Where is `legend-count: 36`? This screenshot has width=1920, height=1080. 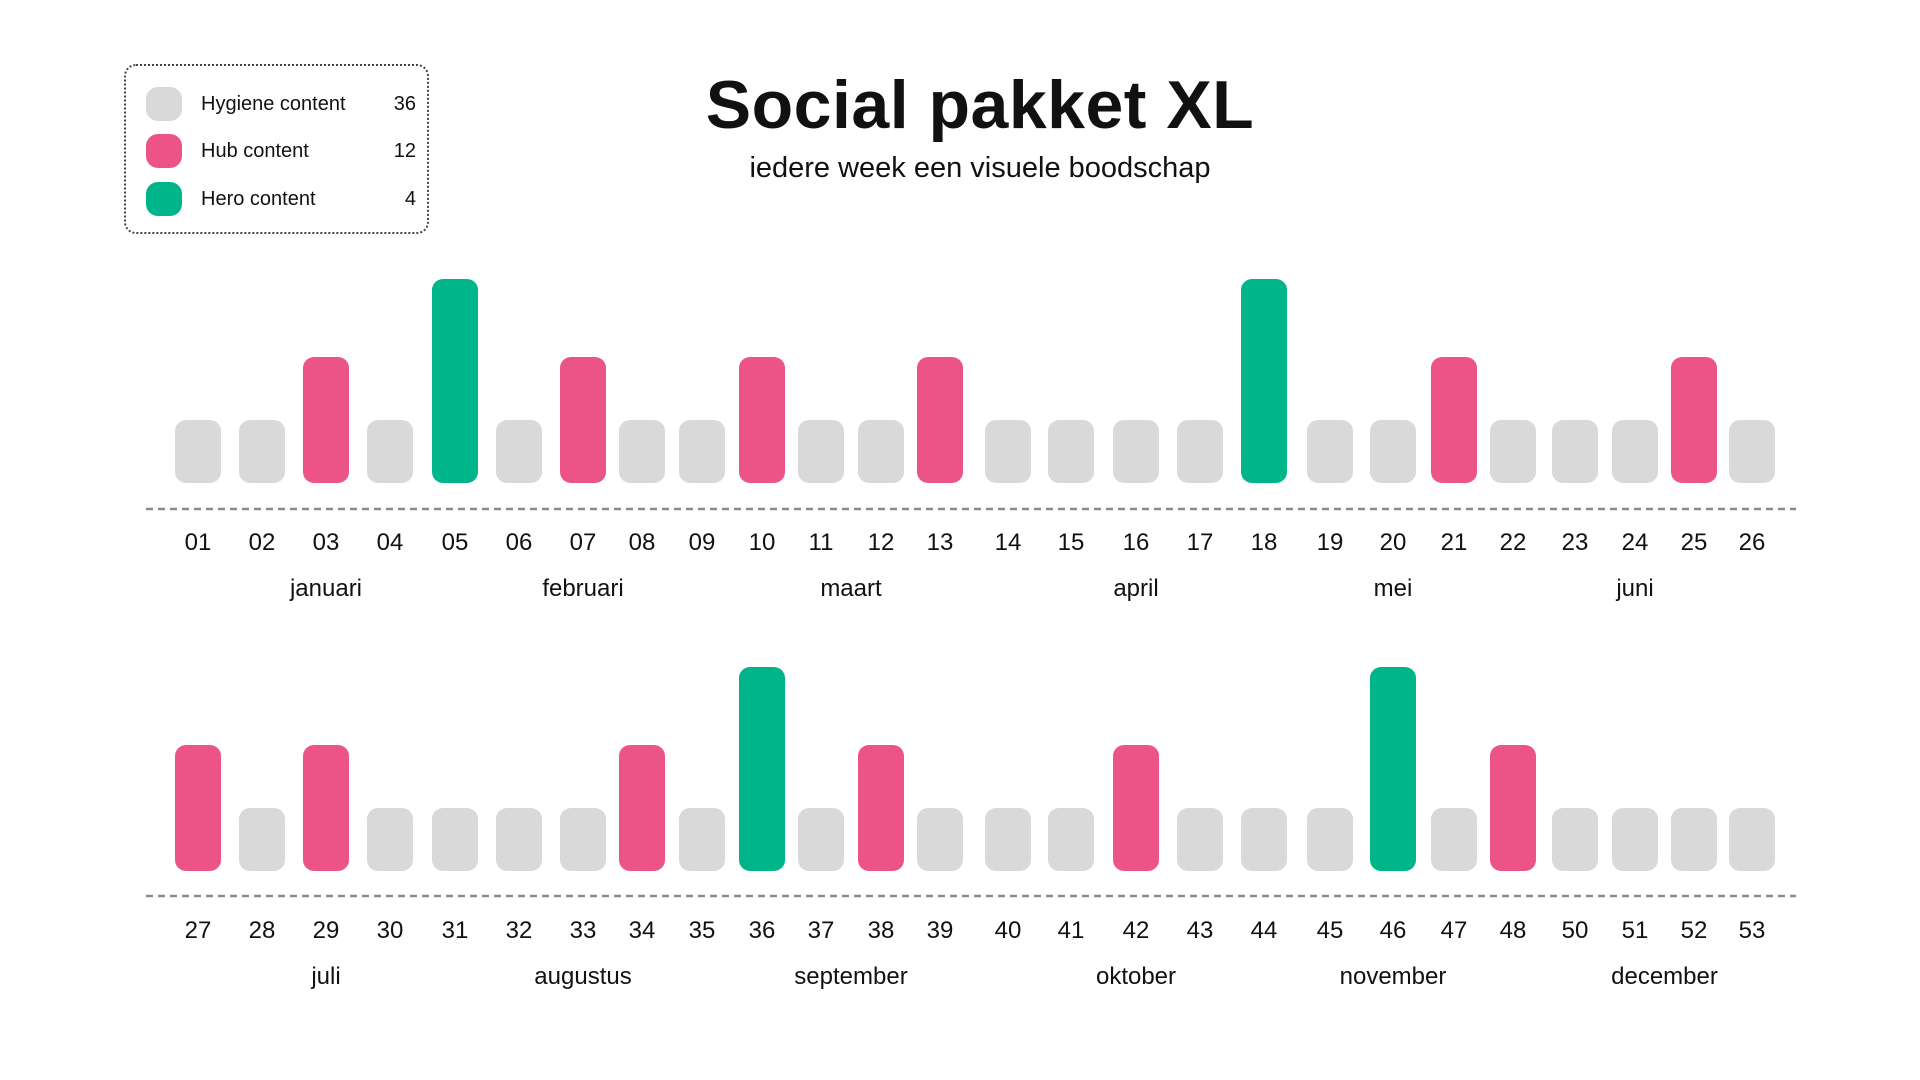 legend-count: 36 is located at coordinates (404, 103).